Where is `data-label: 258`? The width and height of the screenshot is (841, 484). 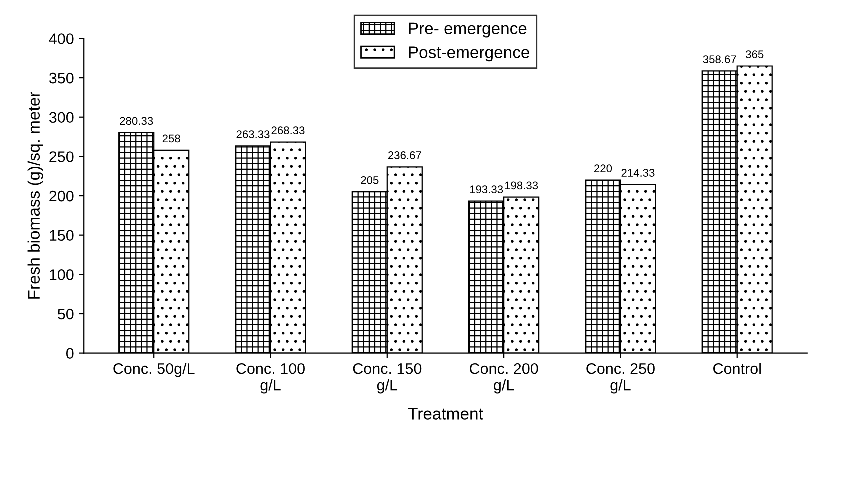
data-label: 258 is located at coordinates (171, 138).